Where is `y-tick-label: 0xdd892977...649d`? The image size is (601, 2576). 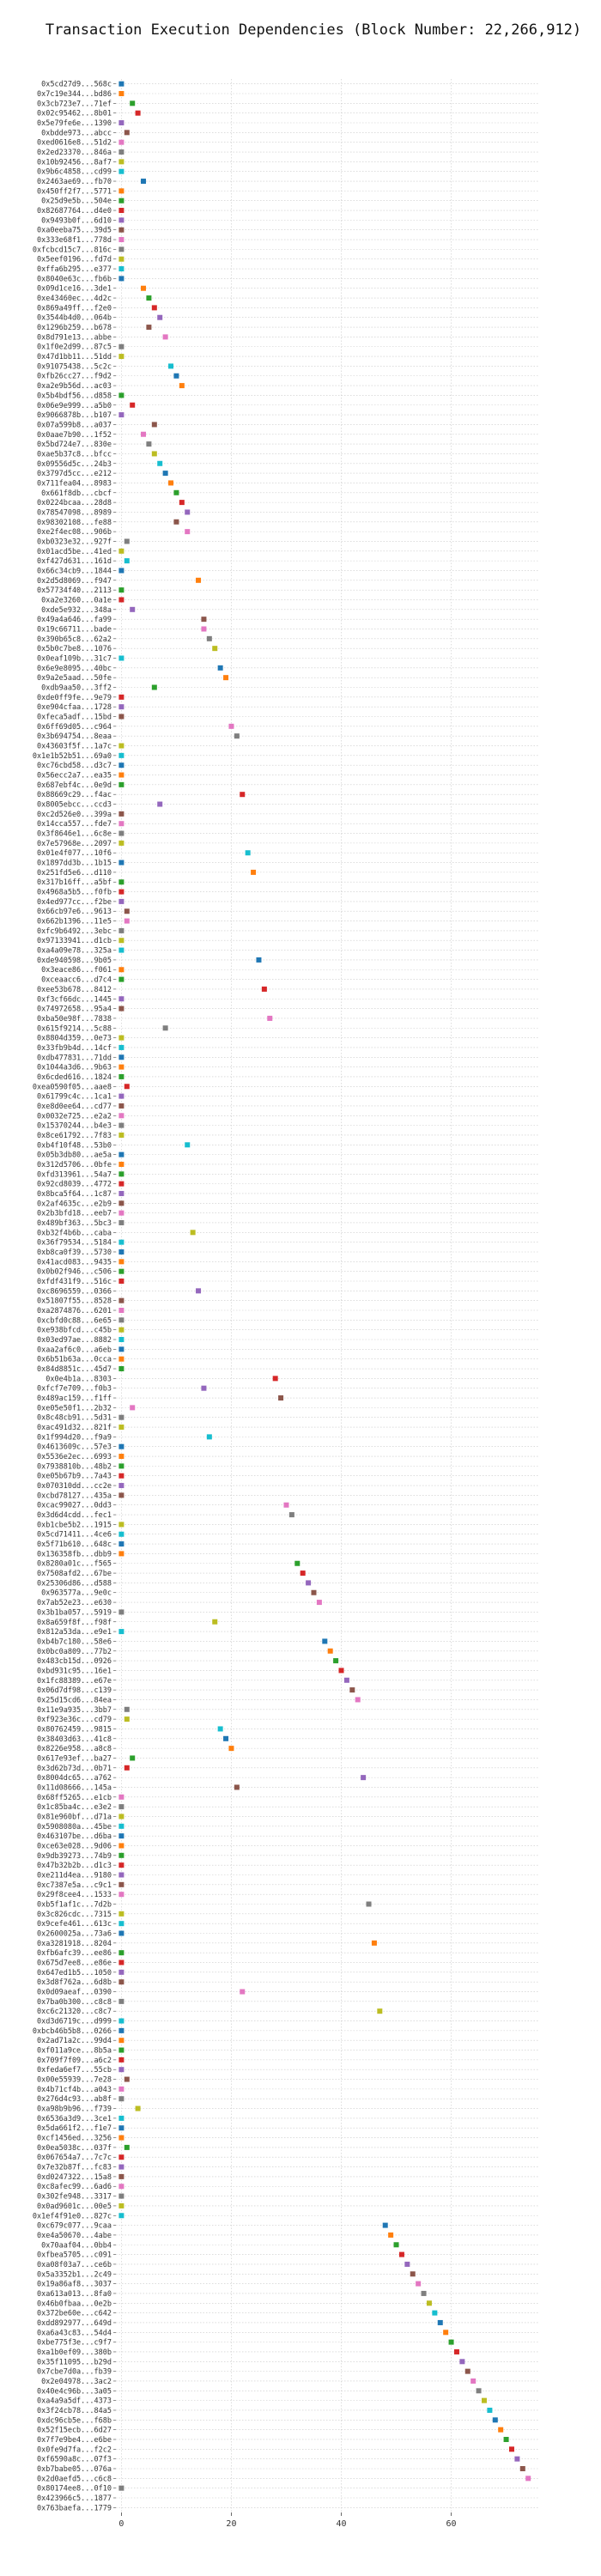 y-tick-label: 0xdd892977...649d is located at coordinates (74, 2324).